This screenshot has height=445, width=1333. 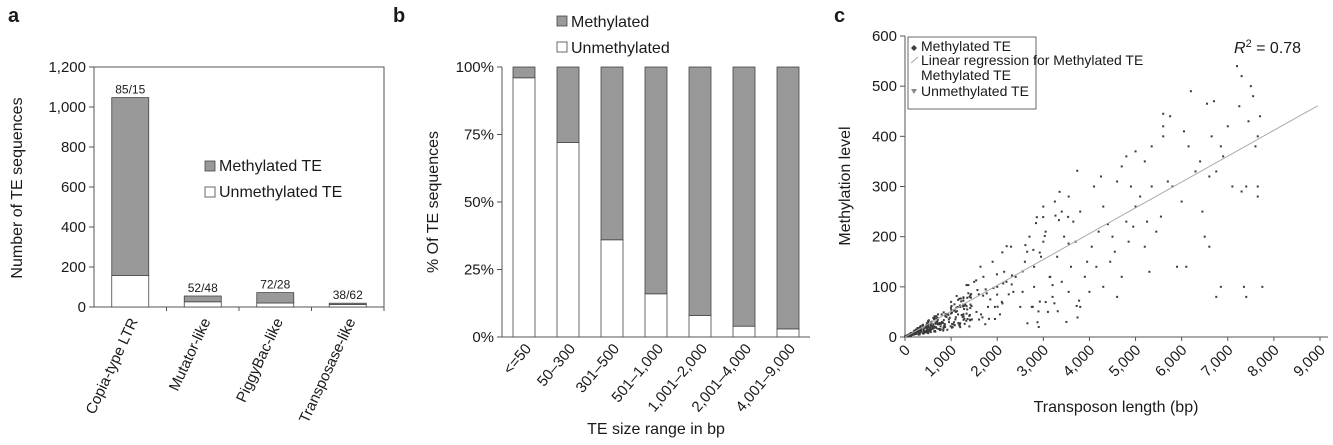 I want to click on panel-a-ytick-label: 1,000, so click(x=67, y=107).